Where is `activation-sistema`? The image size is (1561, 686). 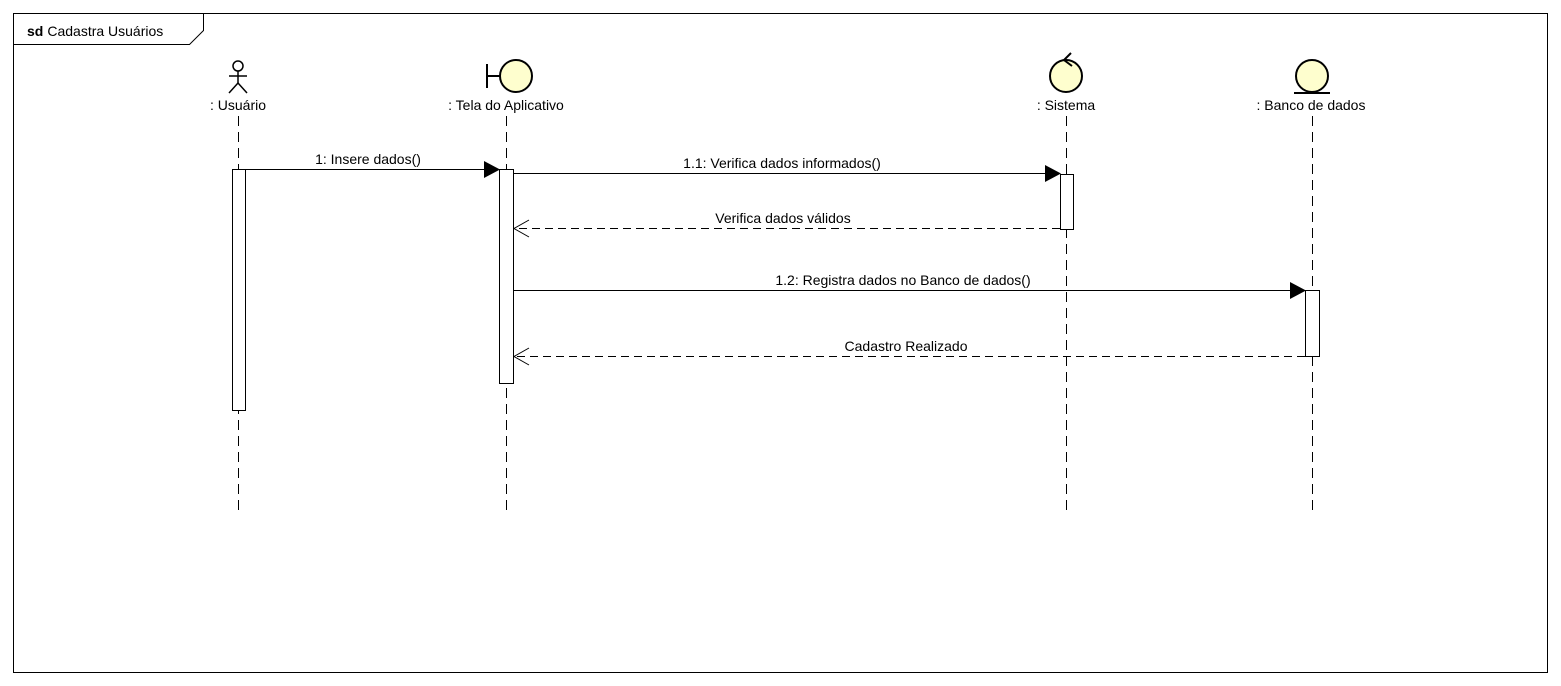
activation-sistema is located at coordinates (1067, 202).